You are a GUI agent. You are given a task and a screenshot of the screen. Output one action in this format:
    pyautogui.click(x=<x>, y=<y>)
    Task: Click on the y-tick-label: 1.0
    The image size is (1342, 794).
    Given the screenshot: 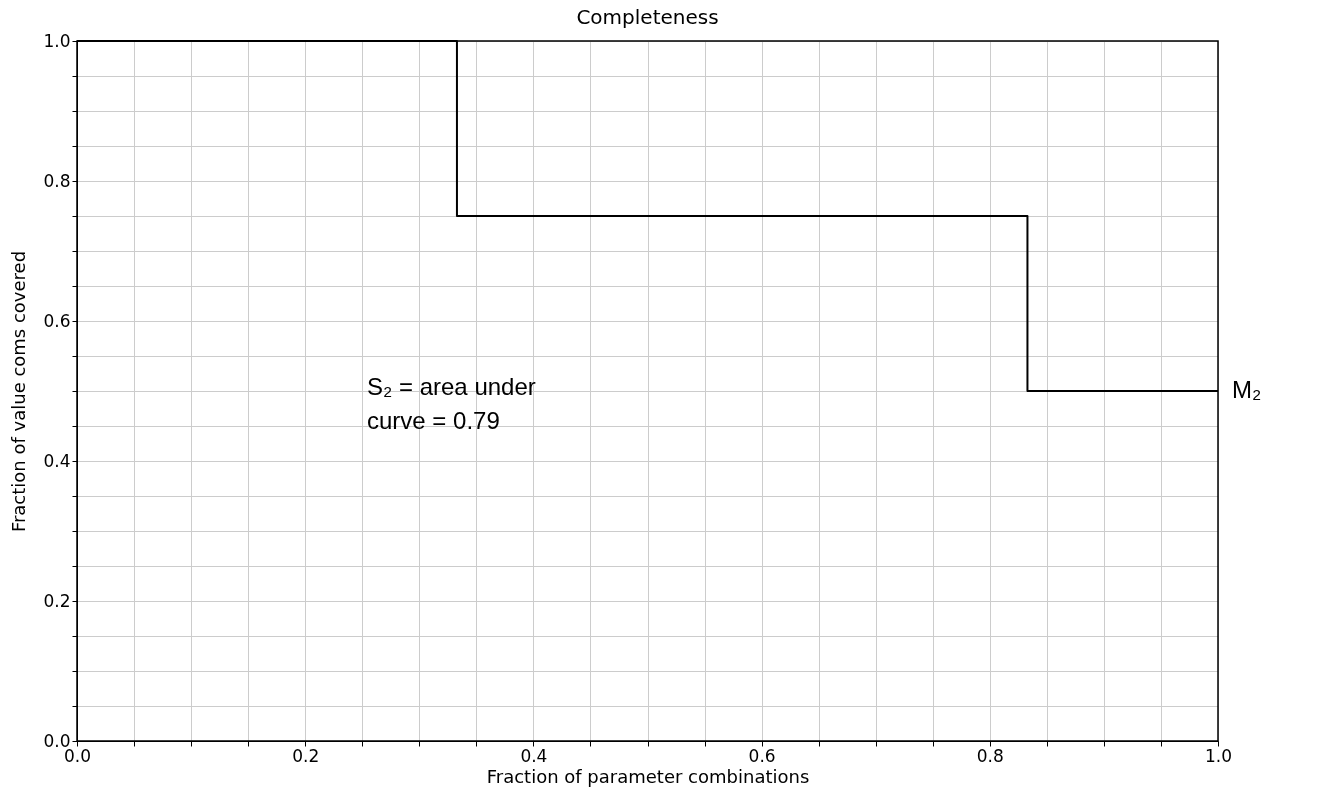 What is the action you would take?
    pyautogui.click(x=57, y=40)
    